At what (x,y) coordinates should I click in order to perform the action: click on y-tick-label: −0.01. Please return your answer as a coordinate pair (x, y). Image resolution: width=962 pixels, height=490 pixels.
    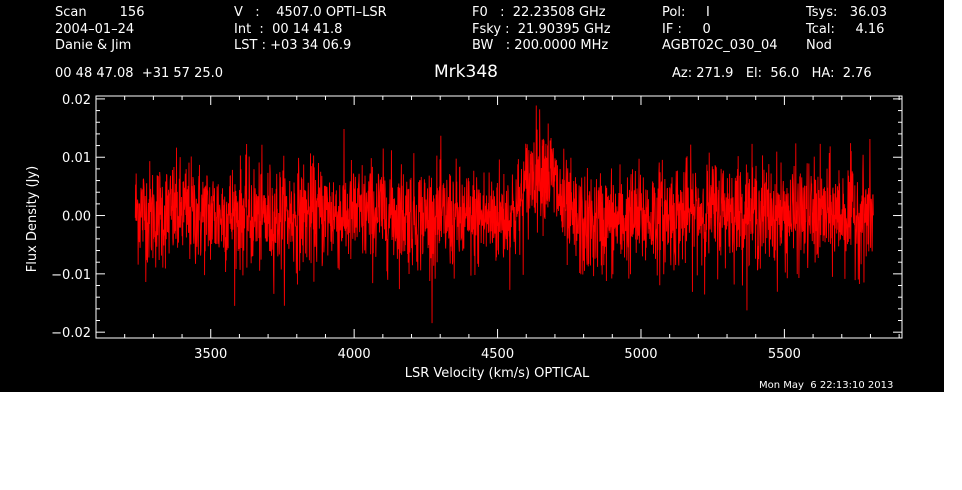
    Looking at the image, I should click on (71, 275).